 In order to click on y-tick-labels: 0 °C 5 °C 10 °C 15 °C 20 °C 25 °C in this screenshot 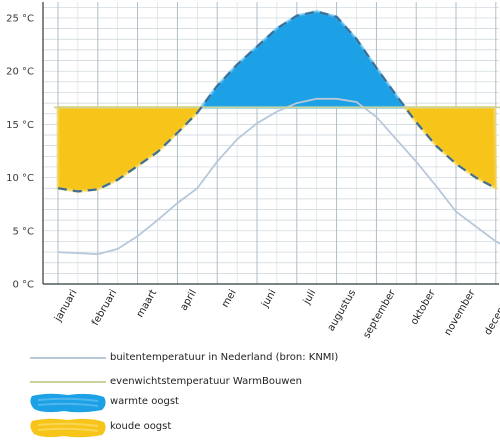, I will do `click(20, 151)`.